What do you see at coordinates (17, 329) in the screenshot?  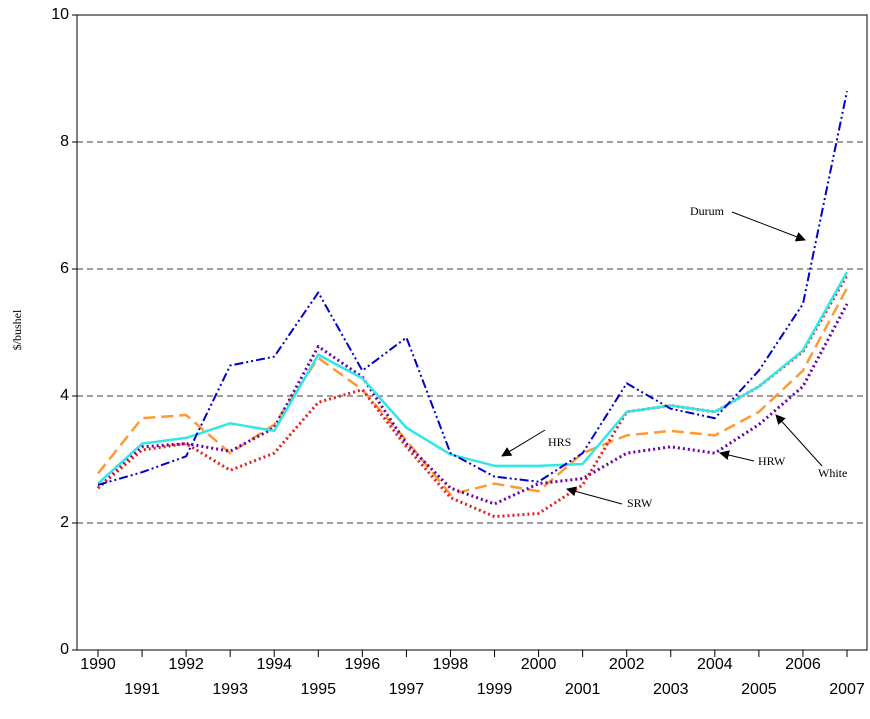 I see `y-axis-label: $/bushel` at bounding box center [17, 329].